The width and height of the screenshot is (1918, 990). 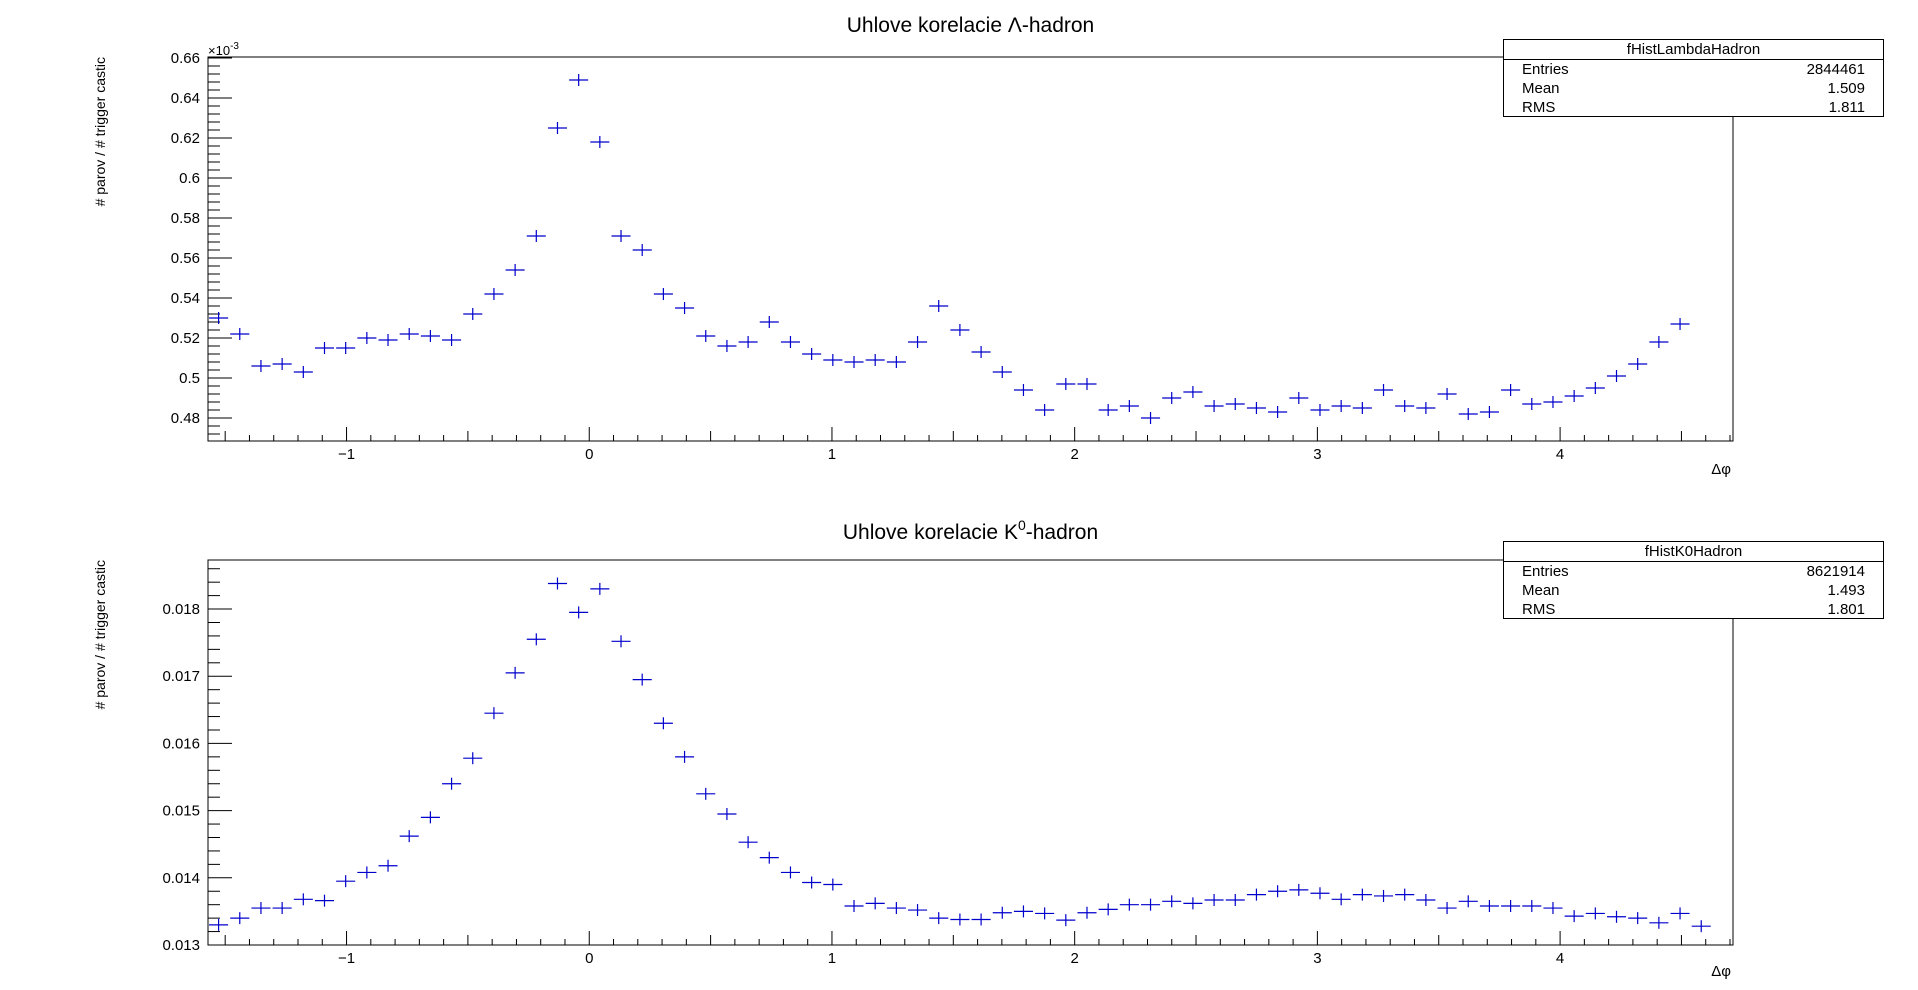 I want to click on y-tick-label: 0.56, so click(x=185, y=258).